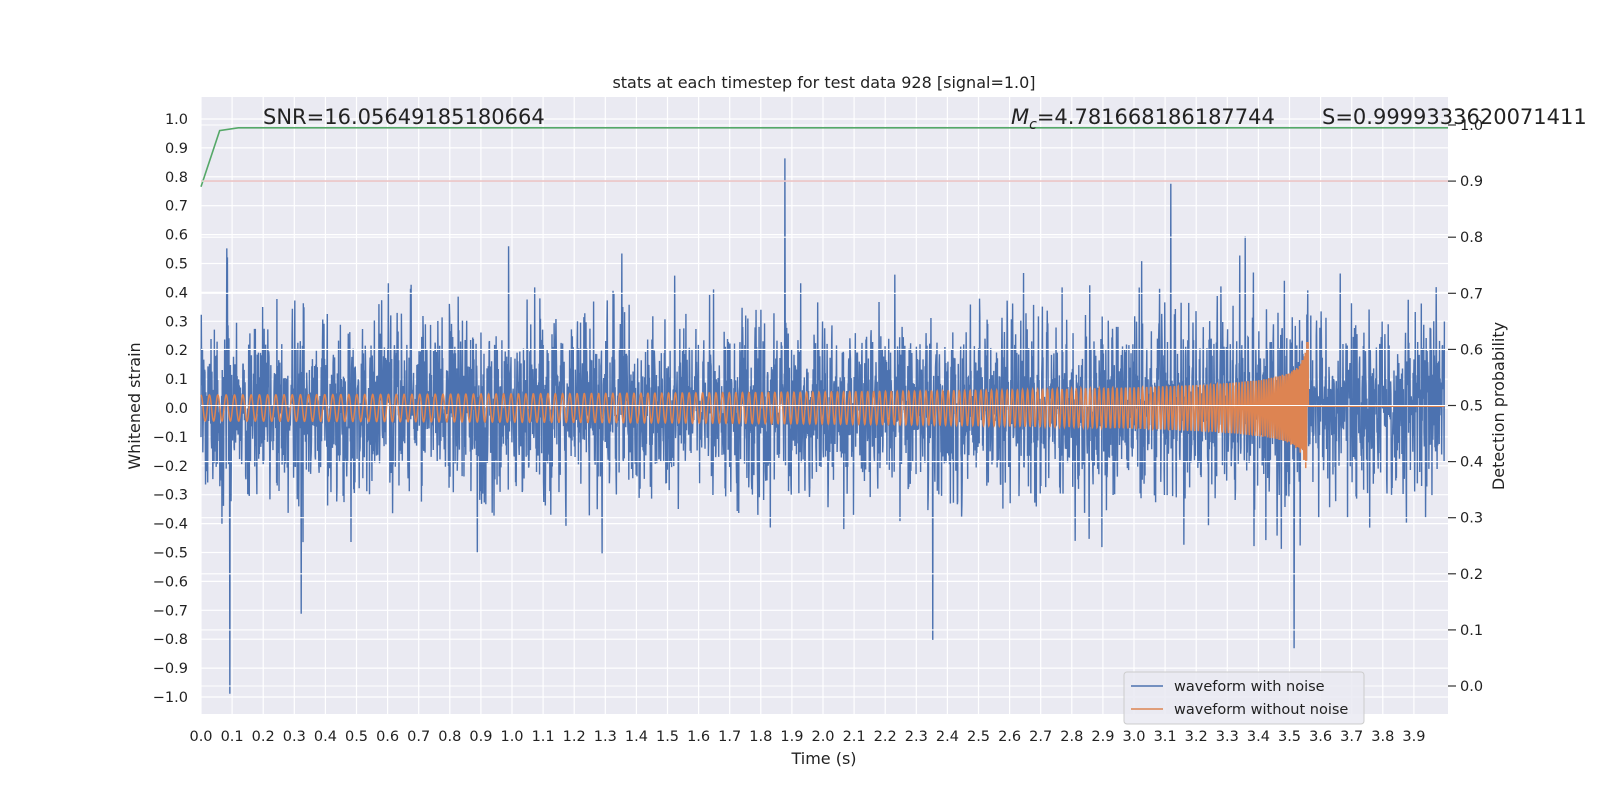 This screenshot has width=1600, height=800. What do you see at coordinates (480, 737) in the screenshot?
I see `x-tick-label: 0.9` at bounding box center [480, 737].